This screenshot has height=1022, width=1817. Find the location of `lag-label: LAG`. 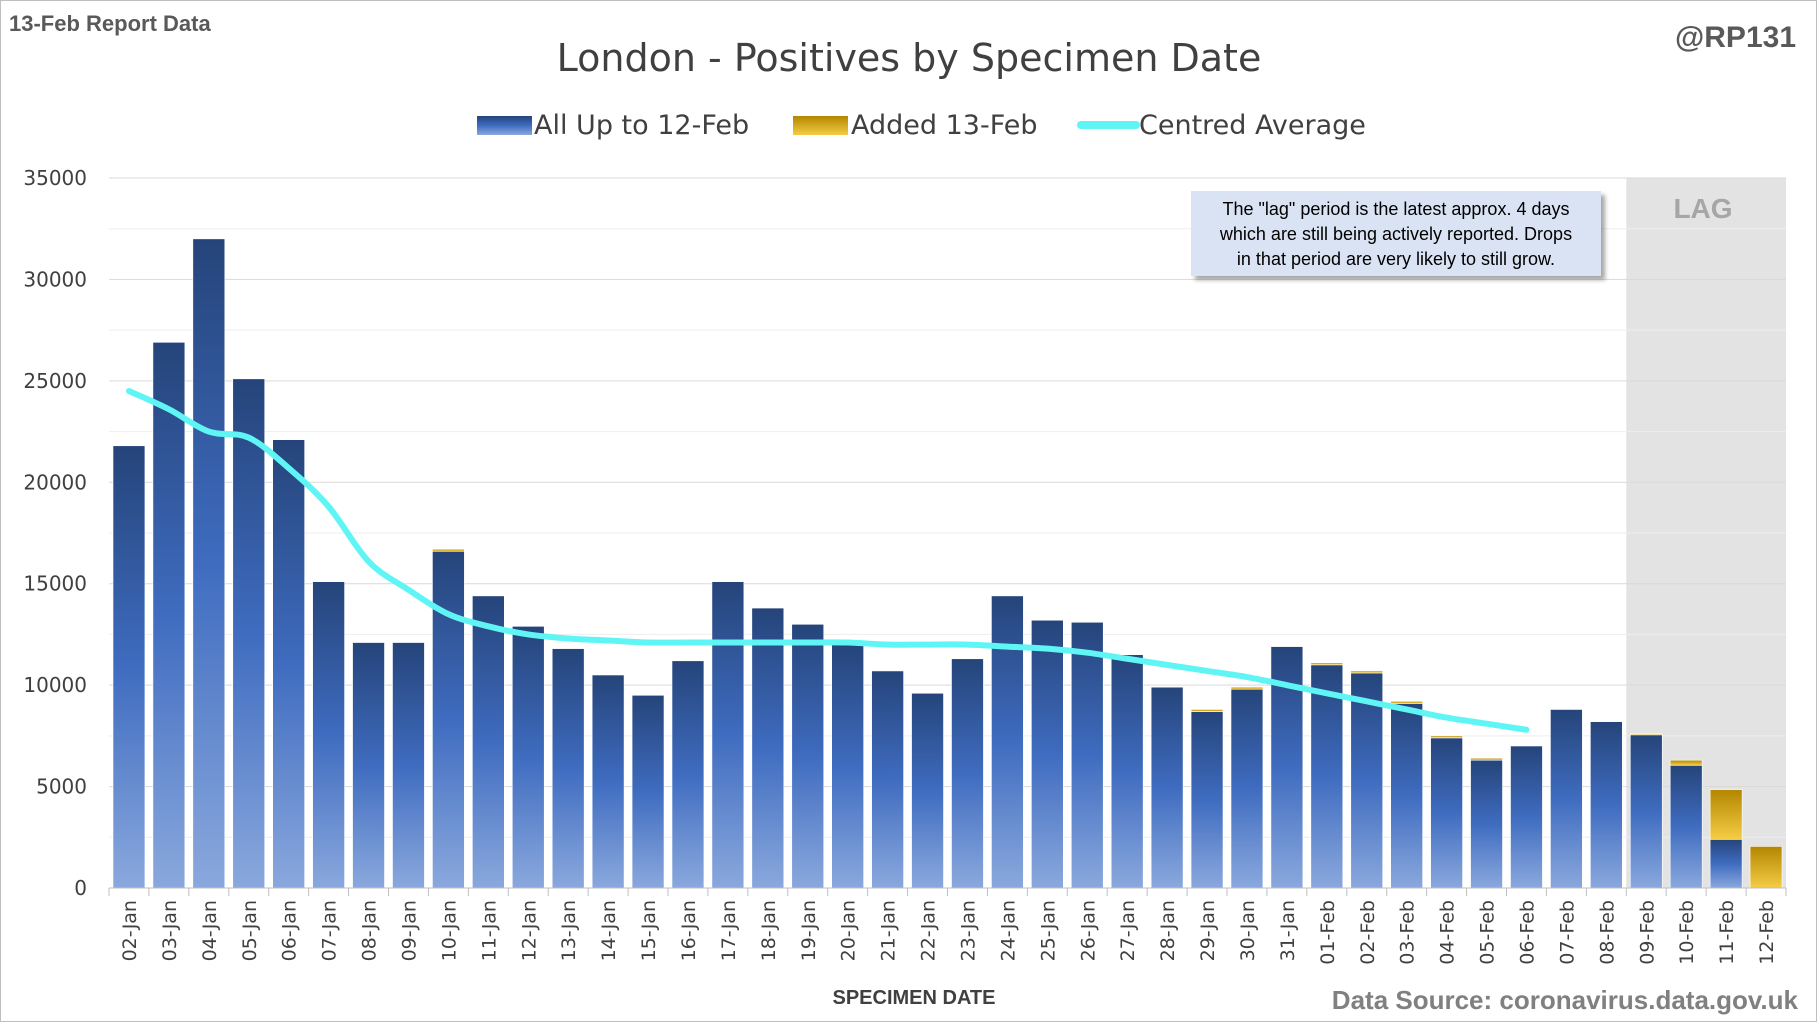

lag-label: LAG is located at coordinates (1702, 208).